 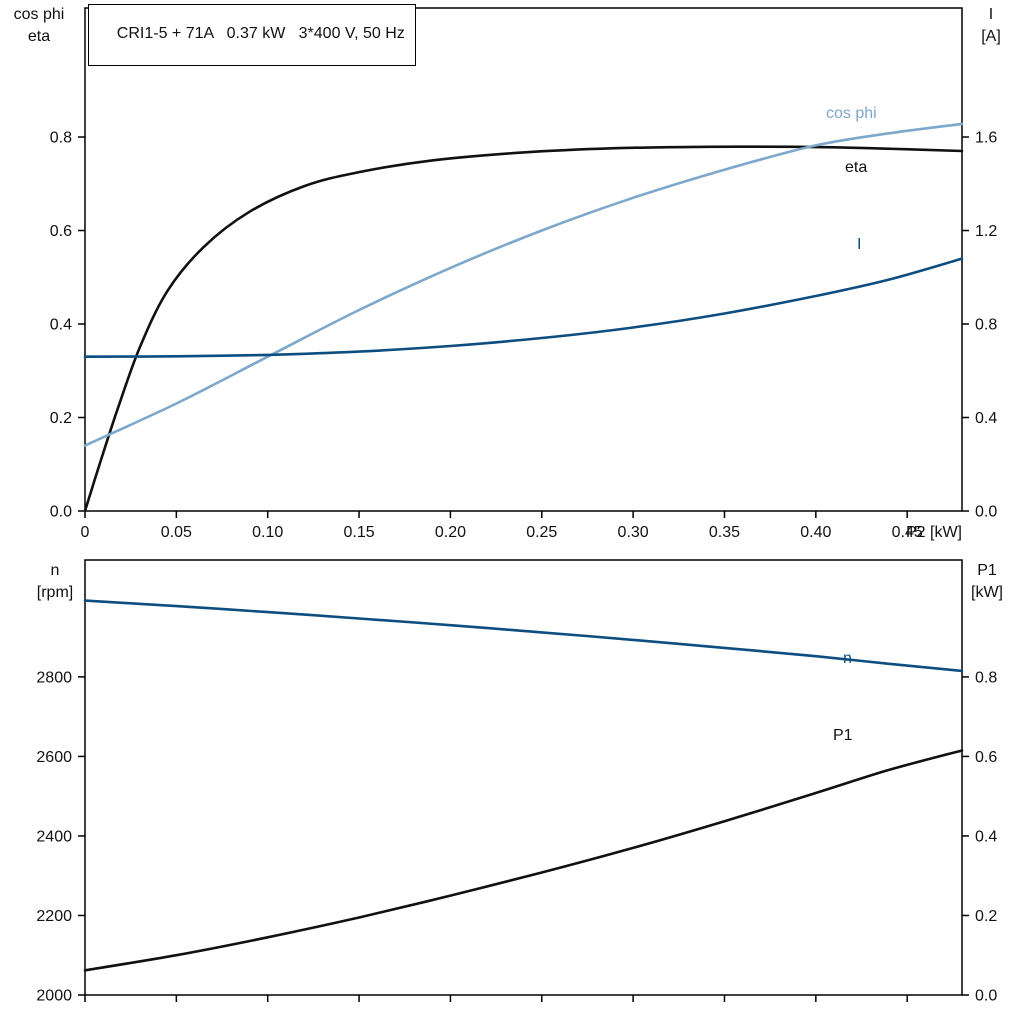 What do you see at coordinates (724, 532) in the screenshot?
I see `plot-0-x-tick-label: 0.35` at bounding box center [724, 532].